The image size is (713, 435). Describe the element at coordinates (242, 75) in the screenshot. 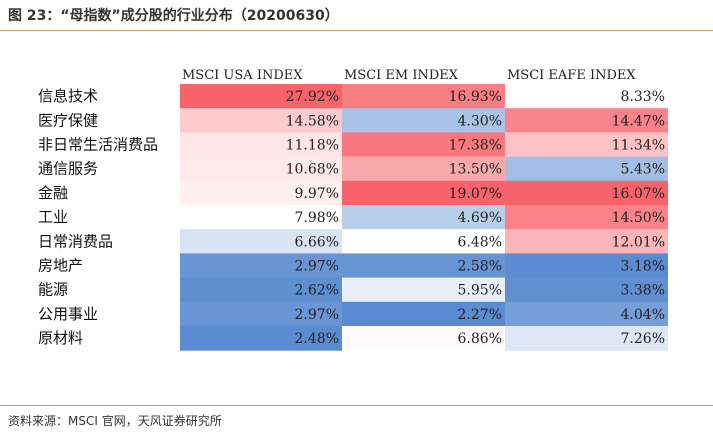

I see `column-header: MSCI USA INDEX` at that location.